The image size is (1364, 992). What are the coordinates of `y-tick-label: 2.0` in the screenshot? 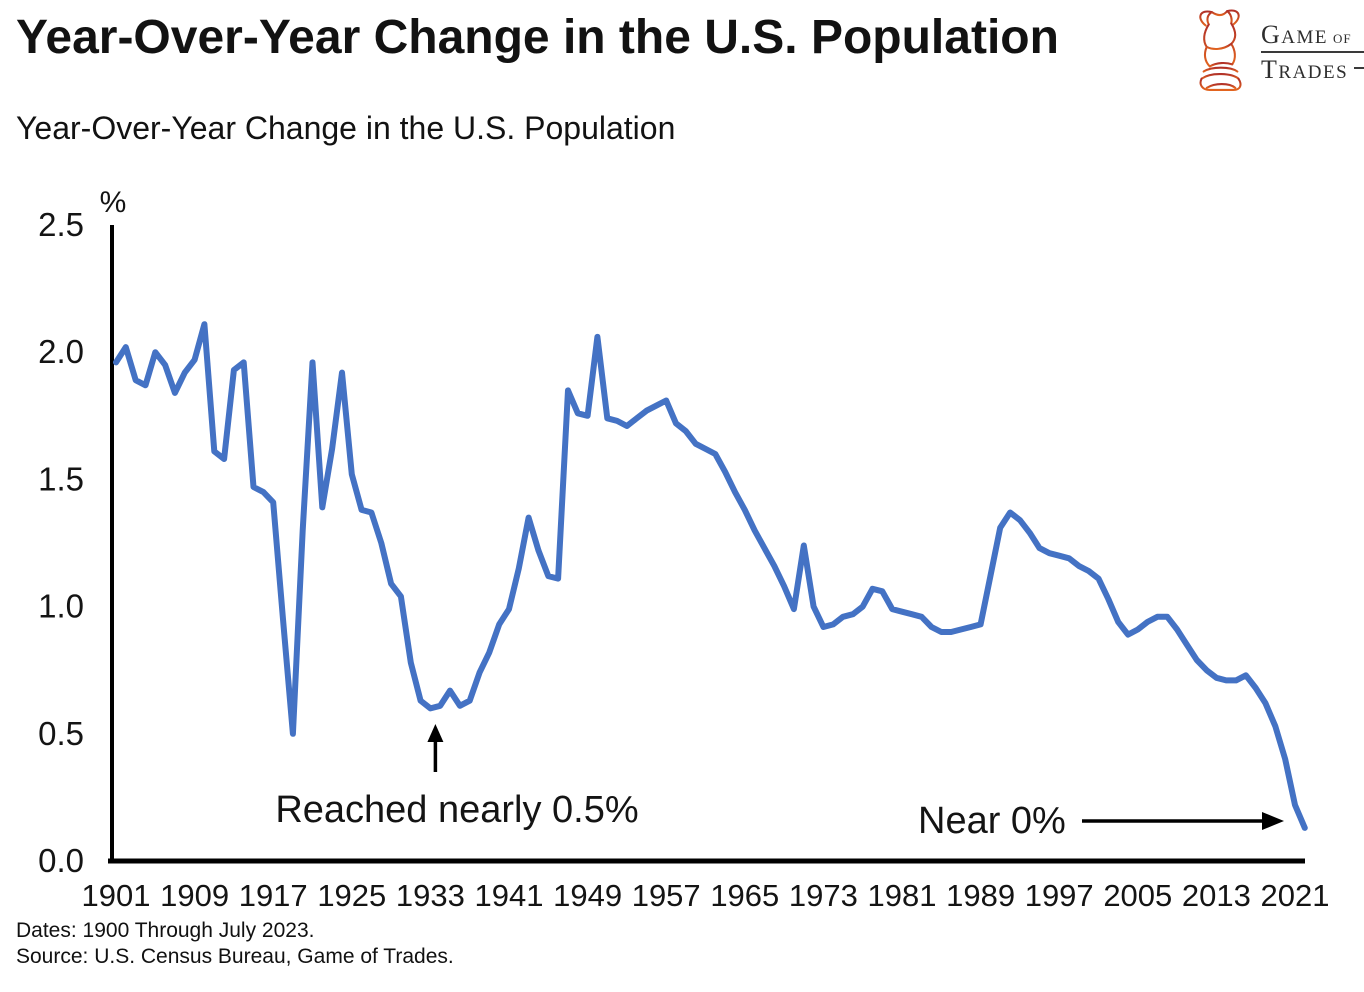 It's located at (61, 351).